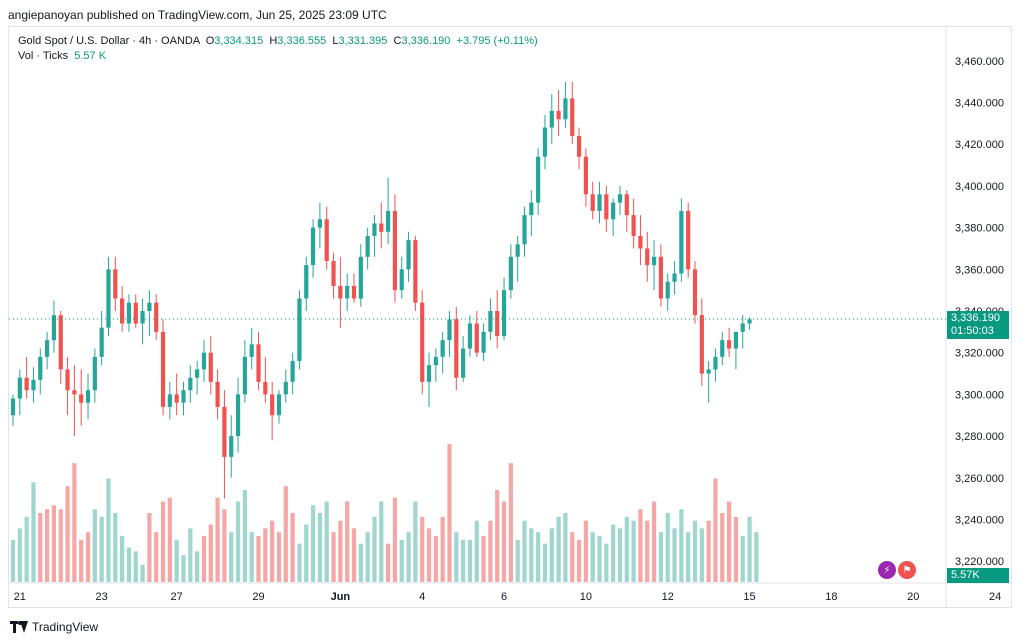  What do you see at coordinates (426, 41) in the screenshot?
I see `close-value: 3,336.190` at bounding box center [426, 41].